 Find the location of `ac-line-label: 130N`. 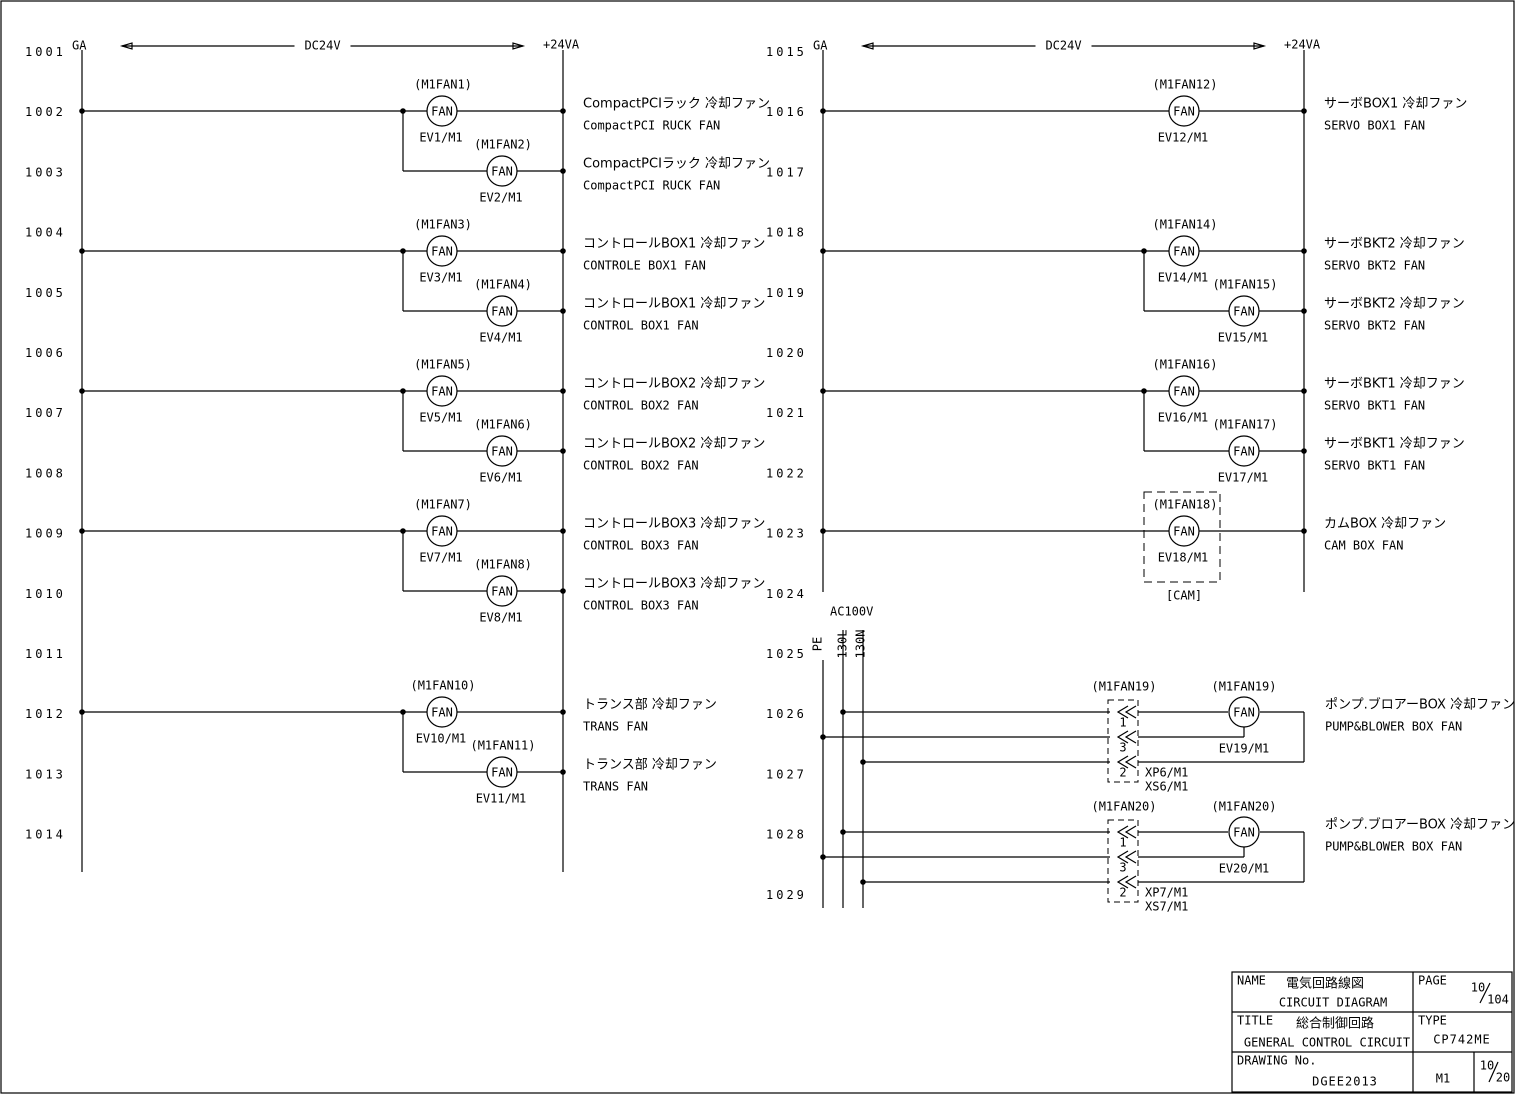

ac-line-label: 130N is located at coordinates (861, 644).